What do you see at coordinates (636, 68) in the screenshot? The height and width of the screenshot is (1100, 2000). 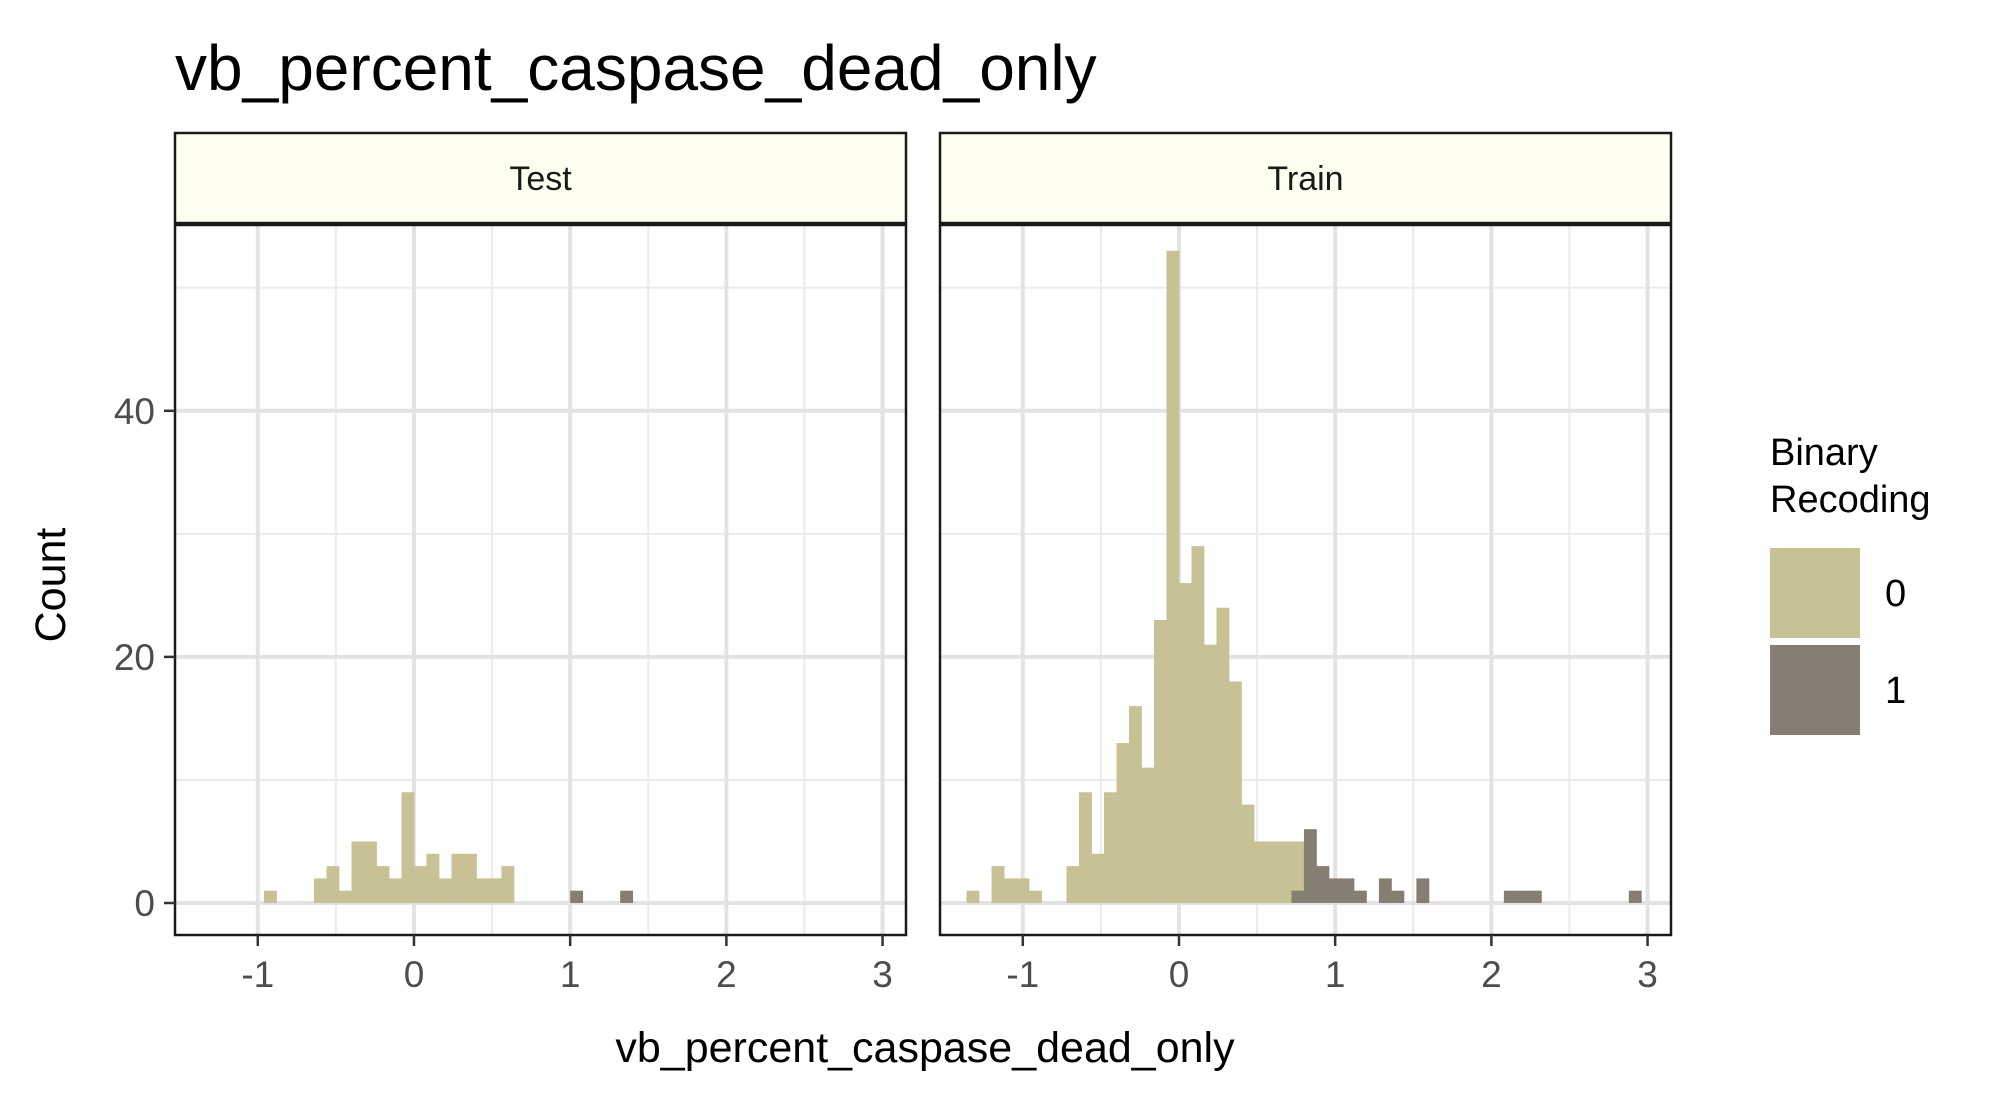 I see `chart-title: vb_percent_caspase_dead_only` at bounding box center [636, 68].